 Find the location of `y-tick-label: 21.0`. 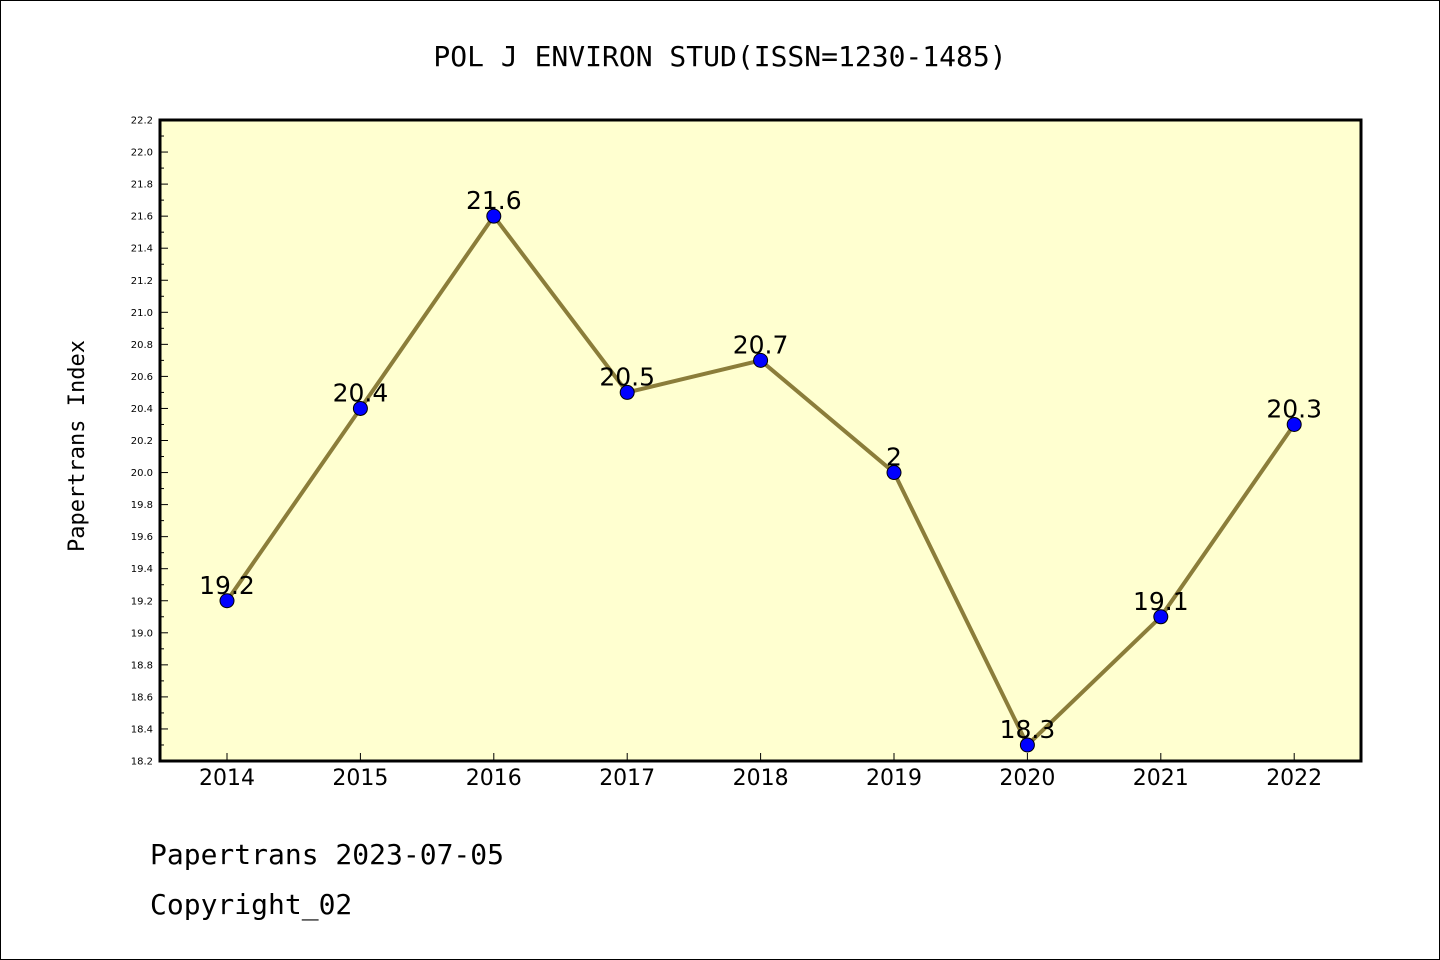

y-tick-label: 21.0 is located at coordinates (142, 313).